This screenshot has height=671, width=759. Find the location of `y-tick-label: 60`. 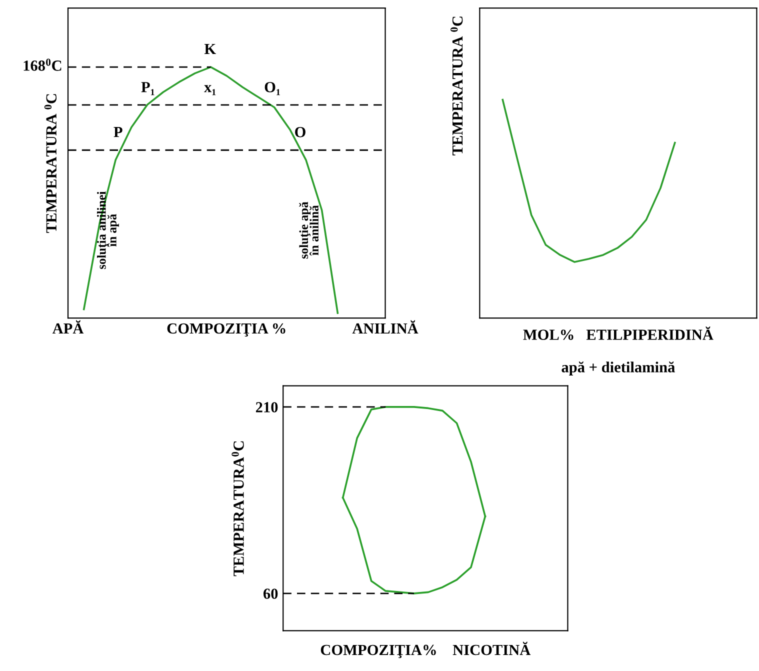

y-tick-label: 60 is located at coordinates (270, 593).